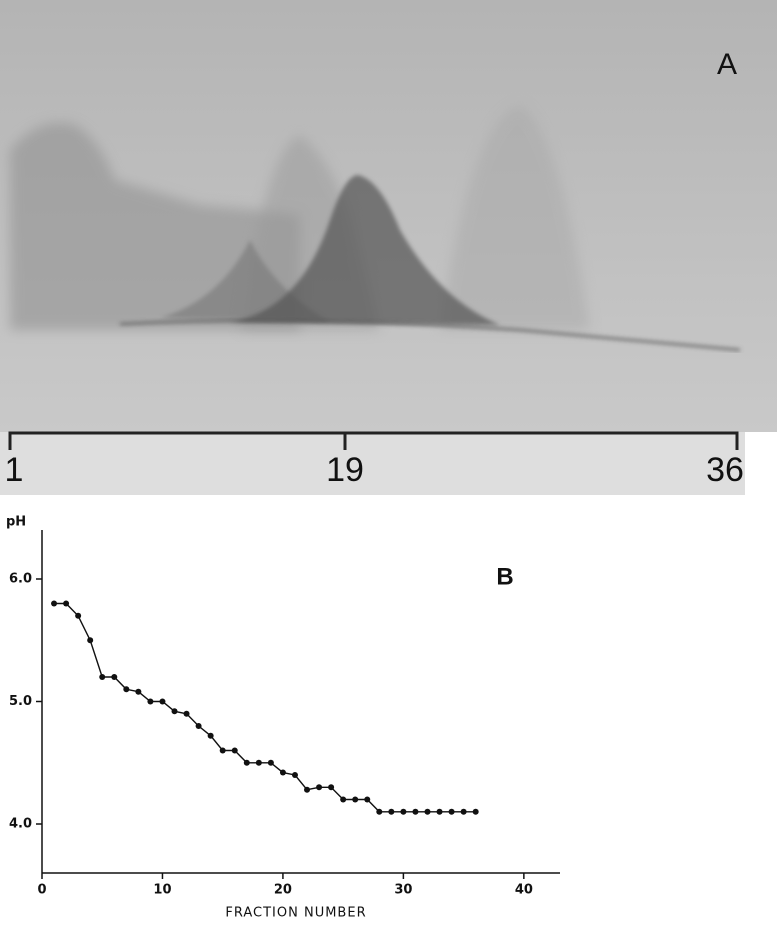  What do you see at coordinates (403, 890) in the screenshot?
I see `x-tick-label: 30` at bounding box center [403, 890].